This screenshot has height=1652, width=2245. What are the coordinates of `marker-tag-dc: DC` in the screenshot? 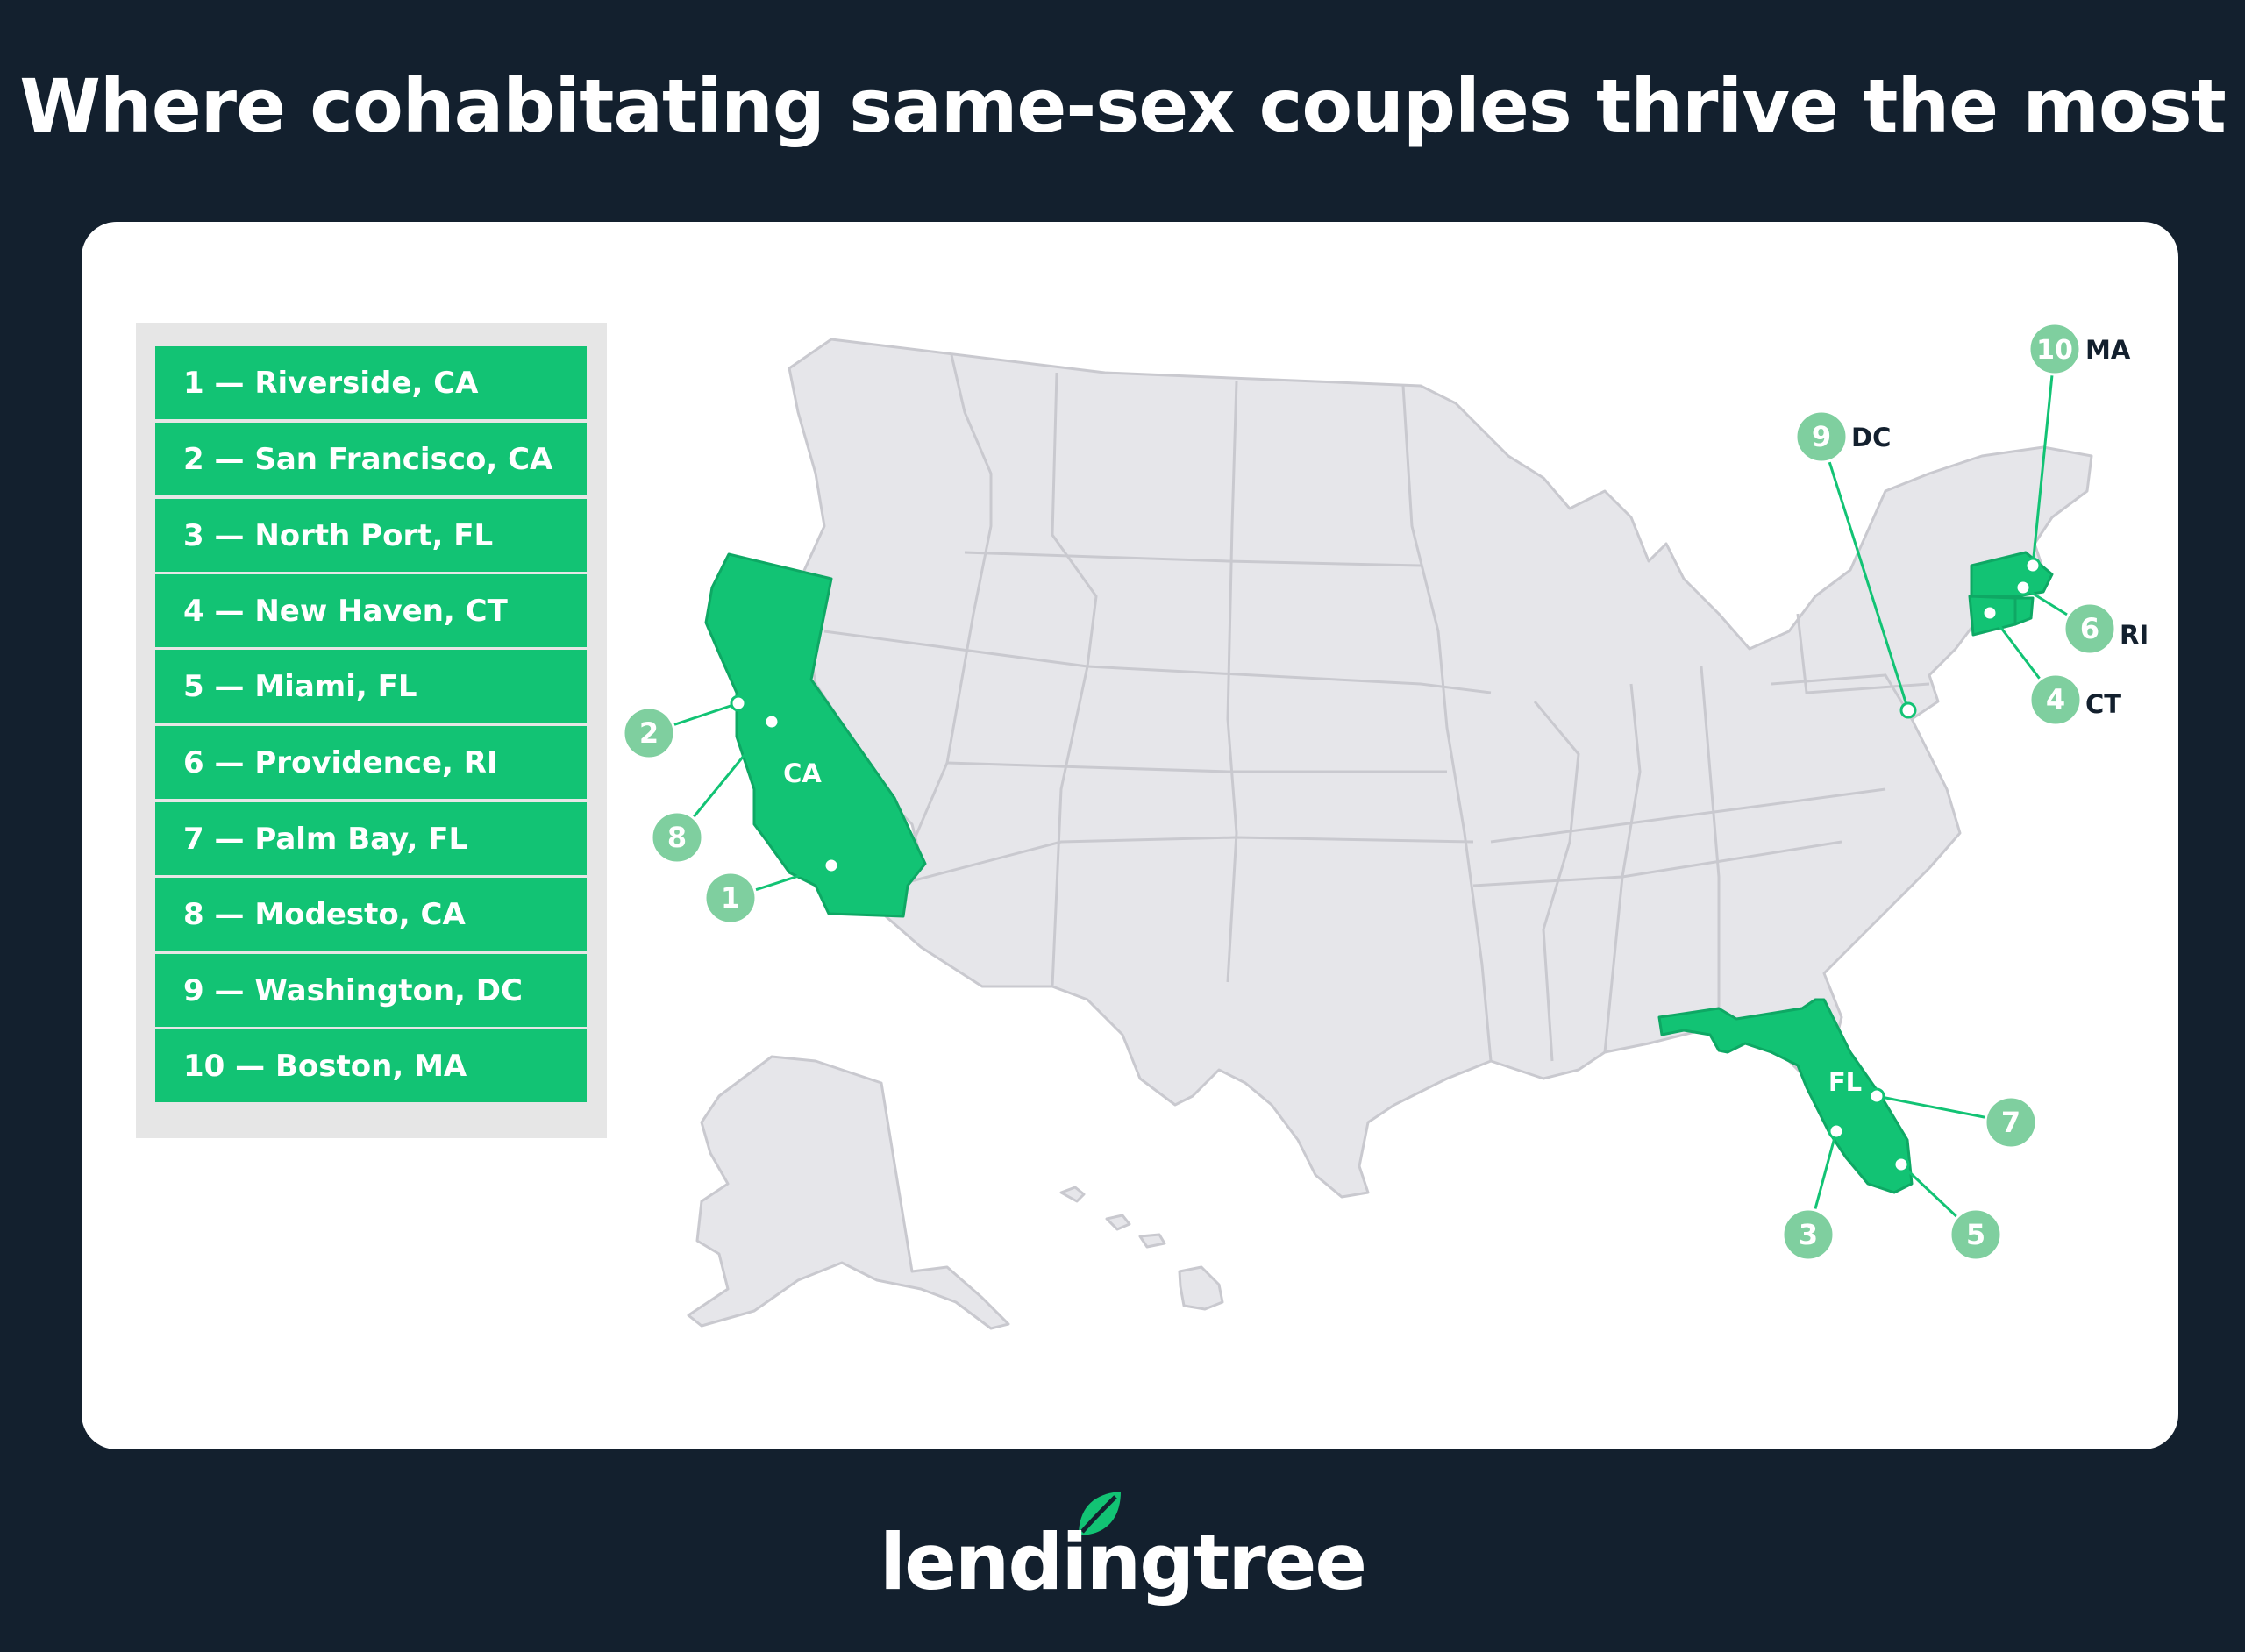 It's located at (1871, 437).